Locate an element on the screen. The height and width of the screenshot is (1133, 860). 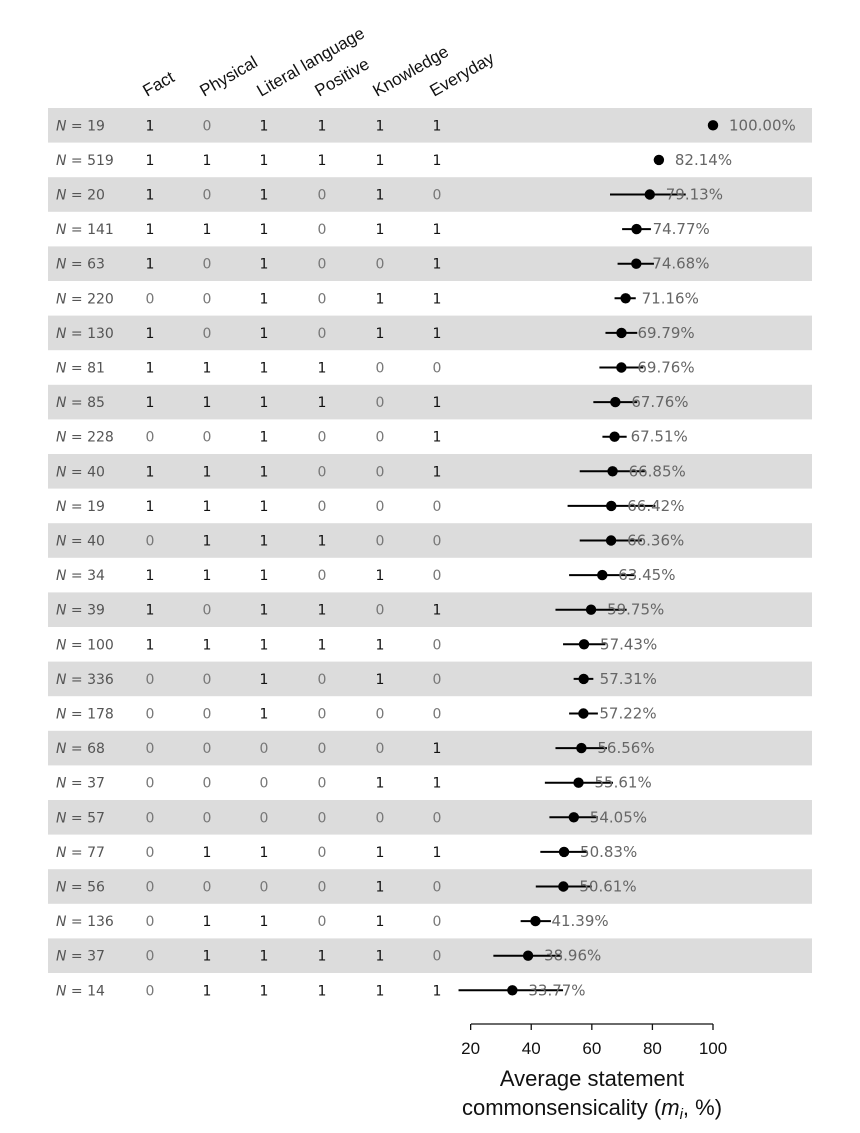
row-n-label: N = 220 is located at coordinates (85, 299).